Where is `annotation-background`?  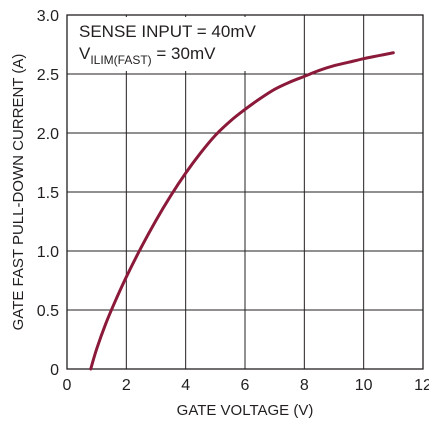
annotation-background is located at coordinates (164, 44).